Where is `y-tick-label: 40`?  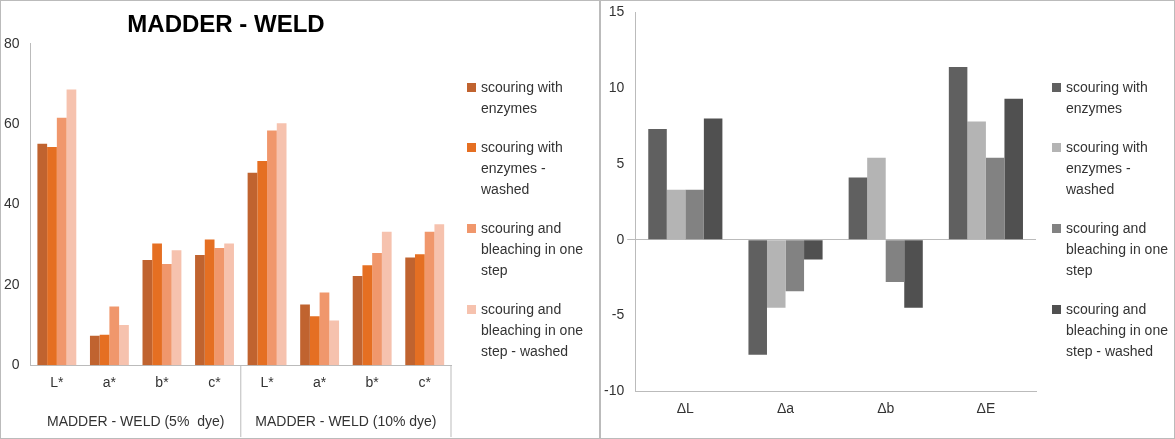 y-tick-label: 40 is located at coordinates (11, 203).